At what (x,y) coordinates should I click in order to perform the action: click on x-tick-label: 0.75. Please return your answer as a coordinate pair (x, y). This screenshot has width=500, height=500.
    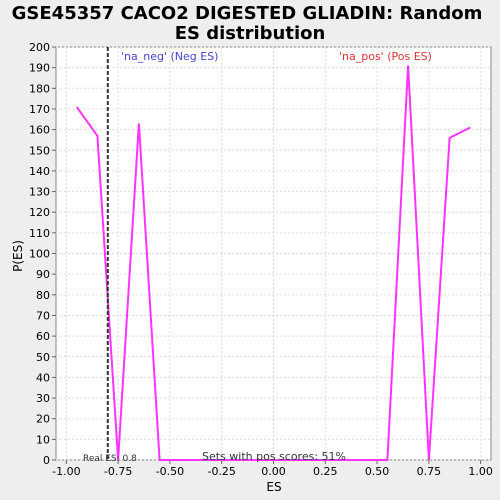
    Looking at the image, I should click on (429, 471).